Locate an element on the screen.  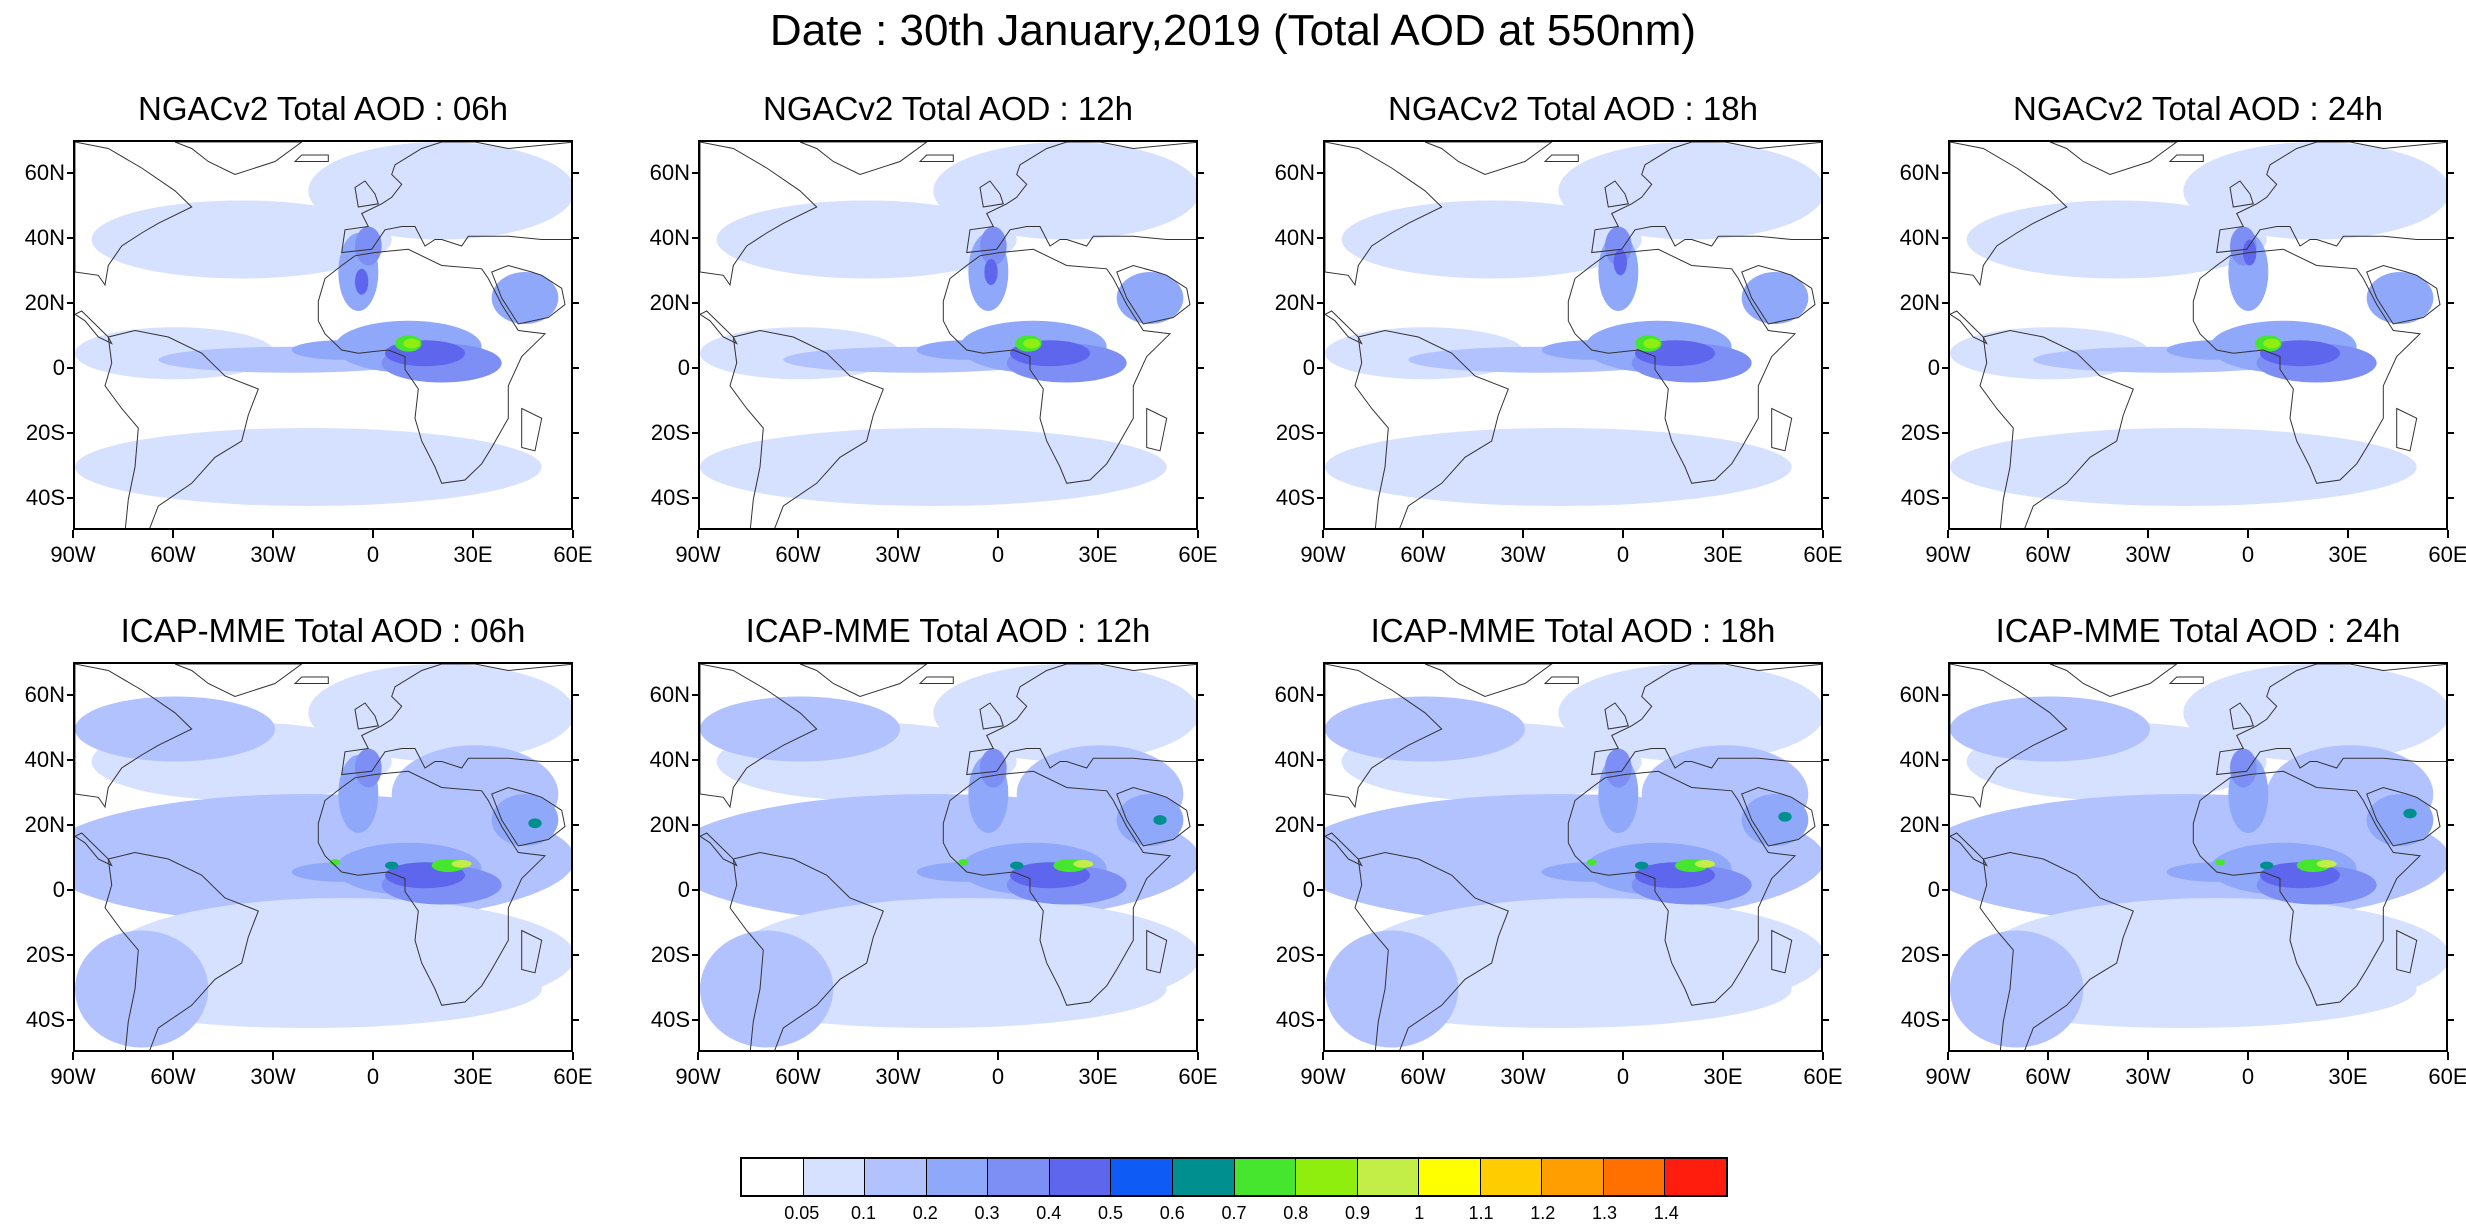
colorbar is located at coordinates (1234, 1177).